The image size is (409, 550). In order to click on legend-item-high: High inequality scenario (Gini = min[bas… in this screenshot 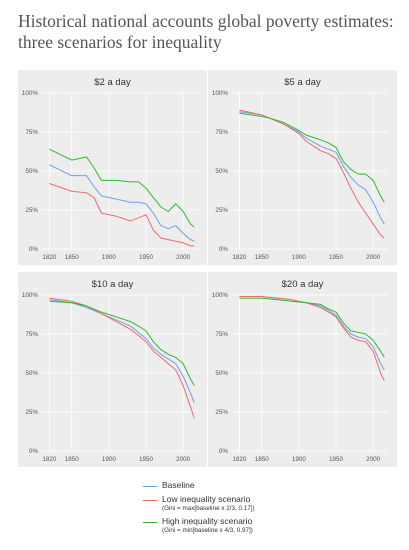, I will do `click(273, 527)`.